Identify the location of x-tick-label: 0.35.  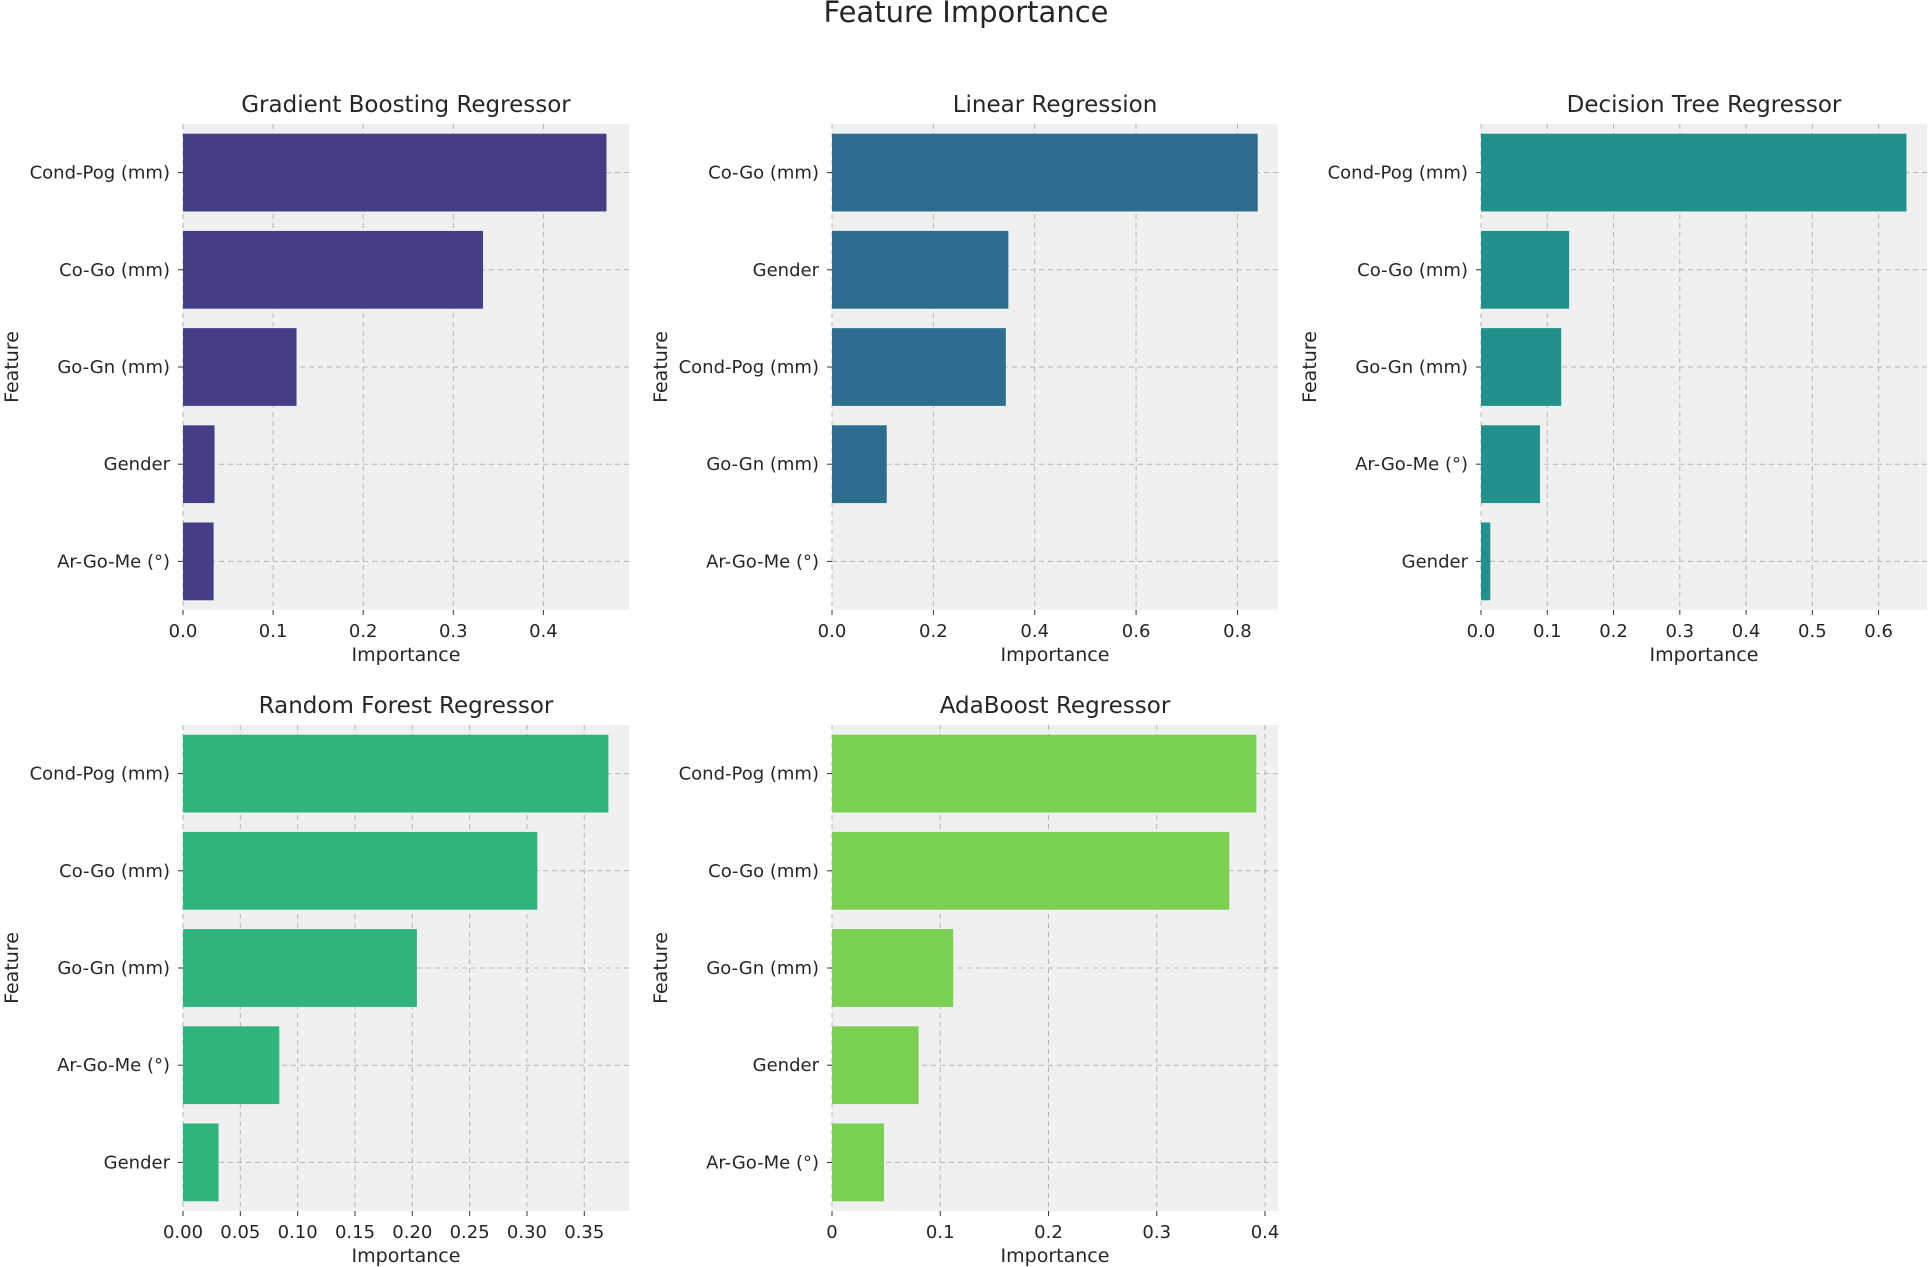
(584, 1232).